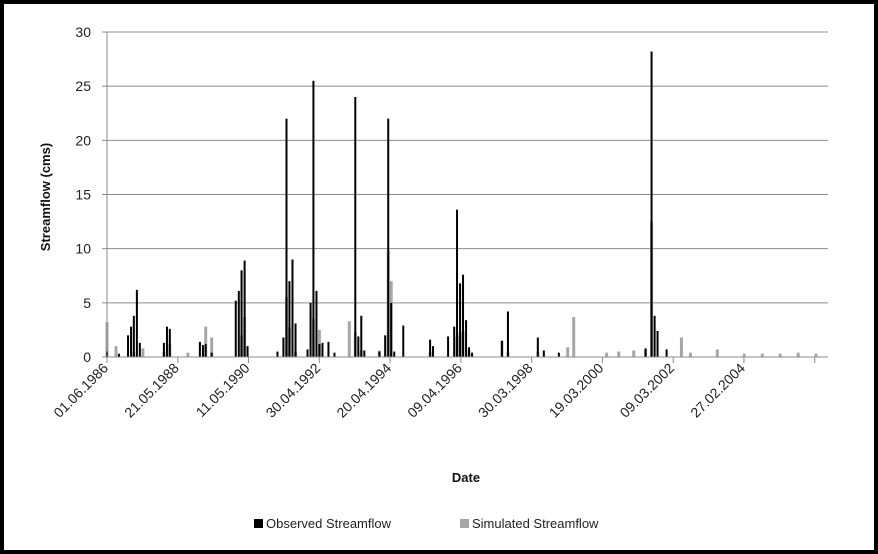  What do you see at coordinates (576, 390) in the screenshot?
I see `x-tick-label: 19.03.2000` at bounding box center [576, 390].